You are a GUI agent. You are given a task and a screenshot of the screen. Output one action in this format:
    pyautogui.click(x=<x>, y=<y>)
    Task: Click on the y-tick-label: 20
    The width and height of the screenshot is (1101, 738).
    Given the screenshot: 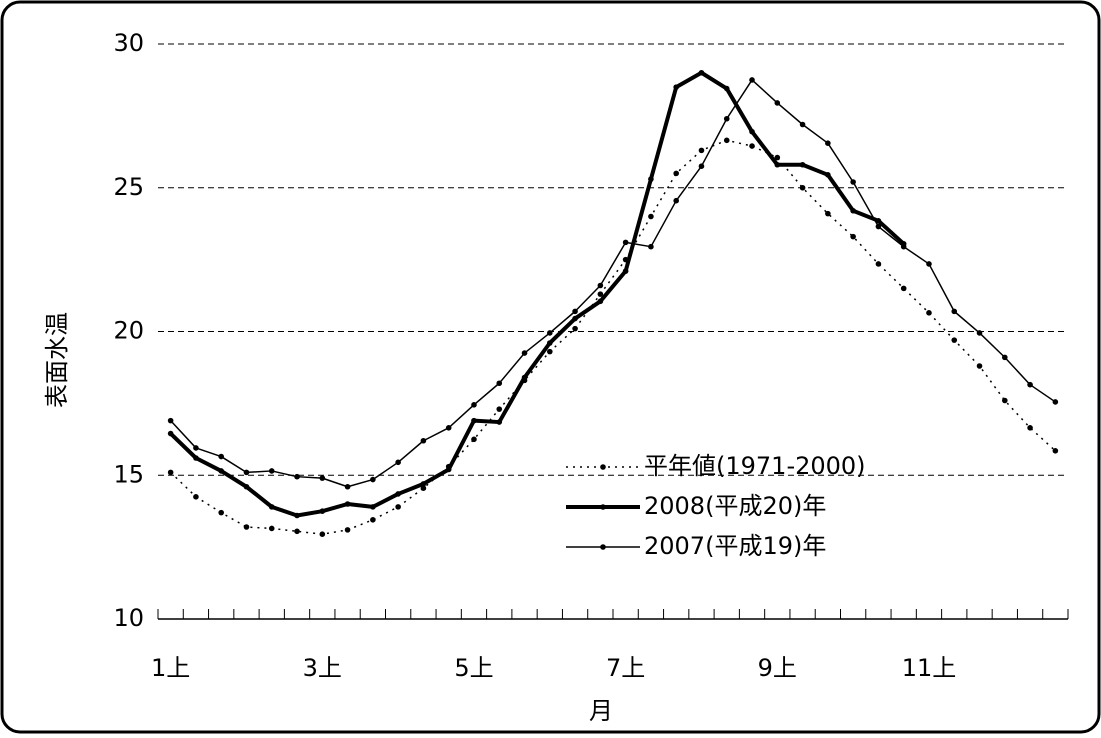 What is the action you would take?
    pyautogui.click(x=128, y=331)
    